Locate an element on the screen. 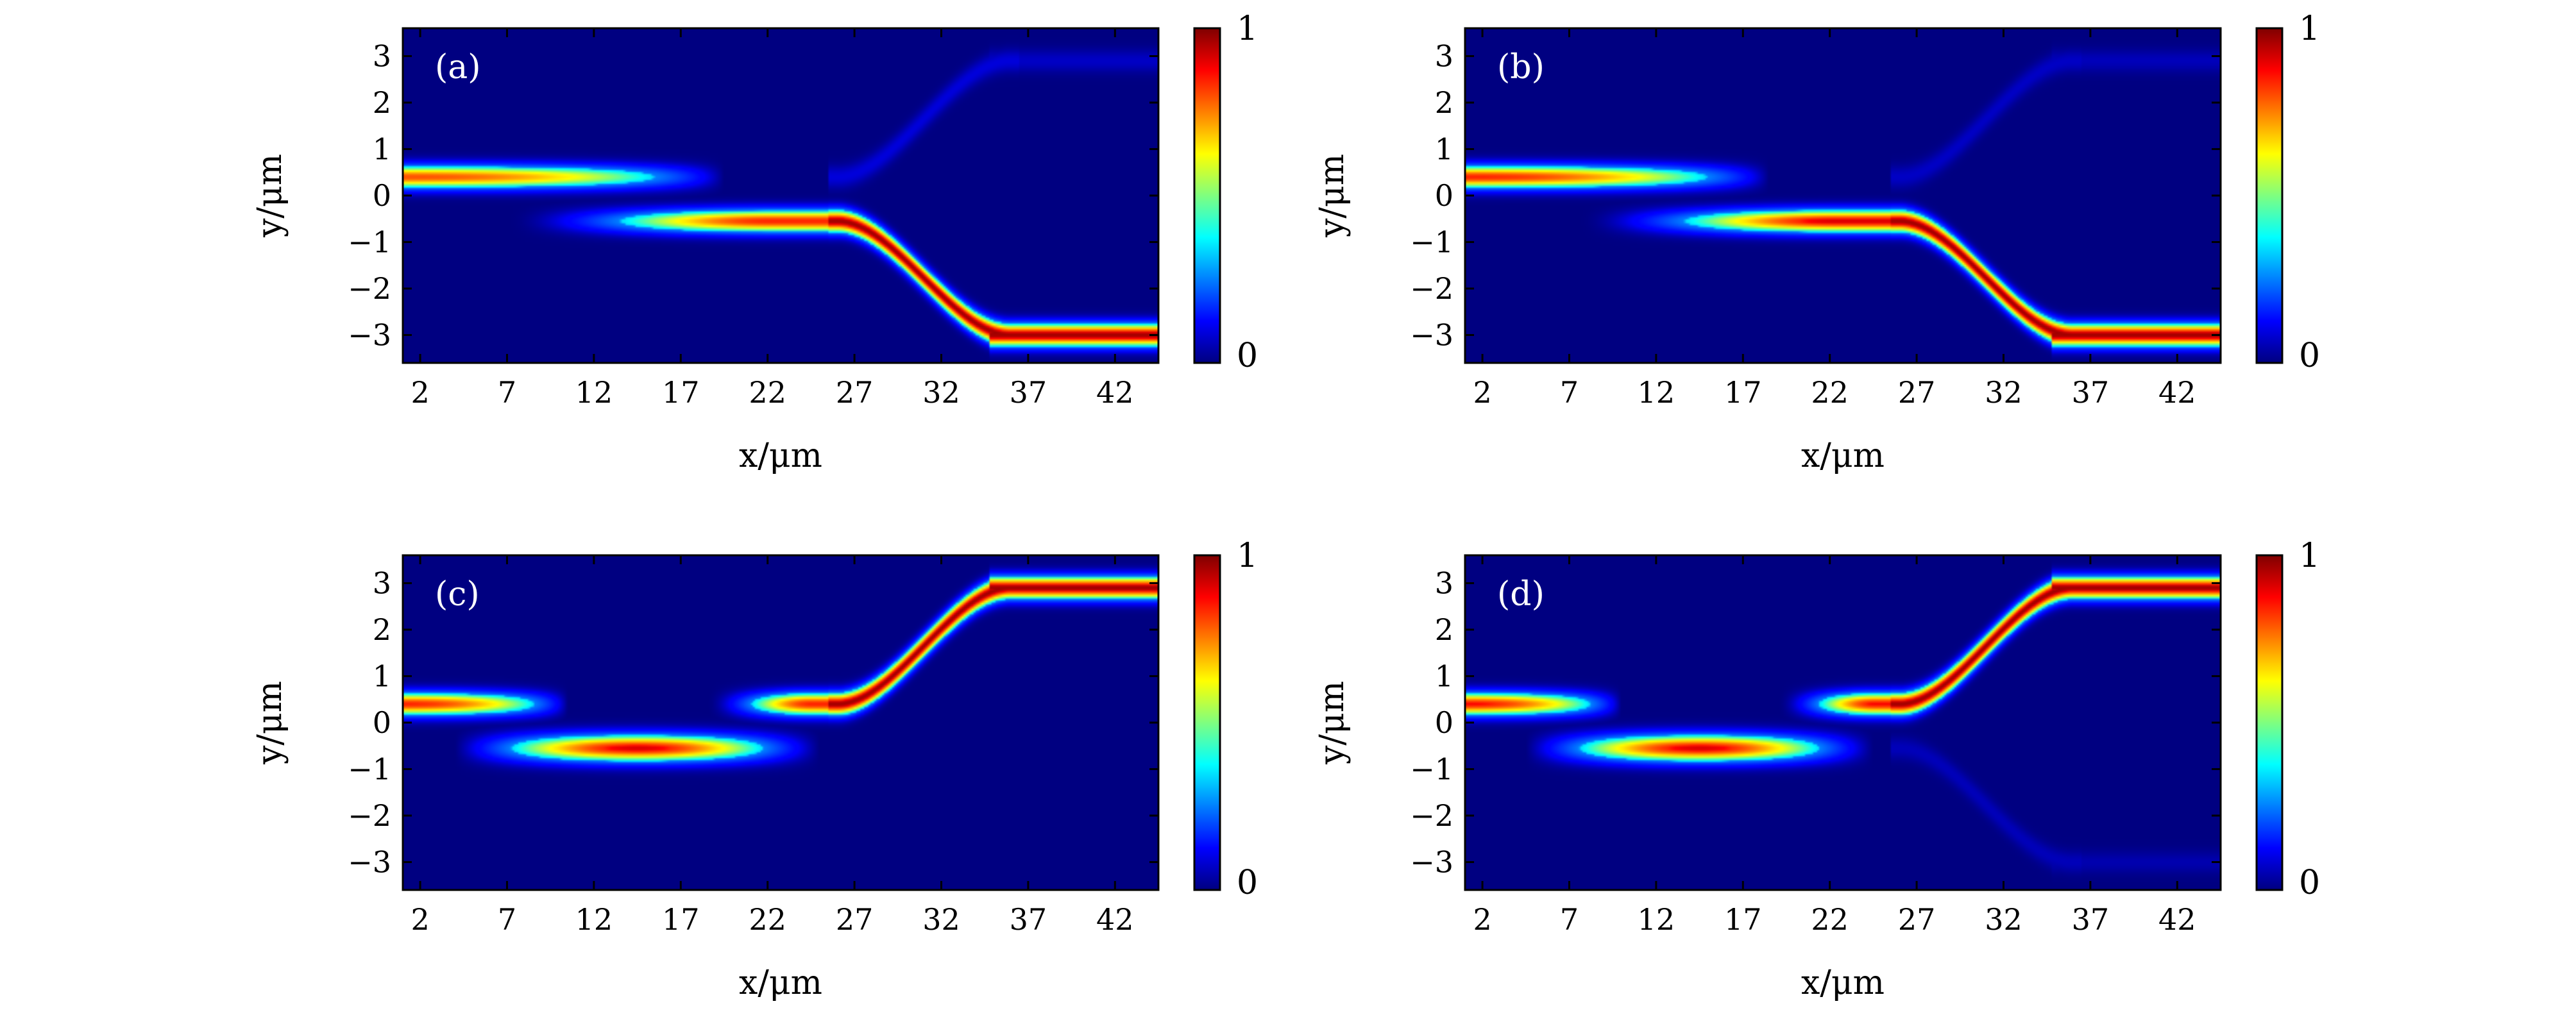 The image size is (2576, 1015). panel-label: (a) is located at coordinates (458, 67).